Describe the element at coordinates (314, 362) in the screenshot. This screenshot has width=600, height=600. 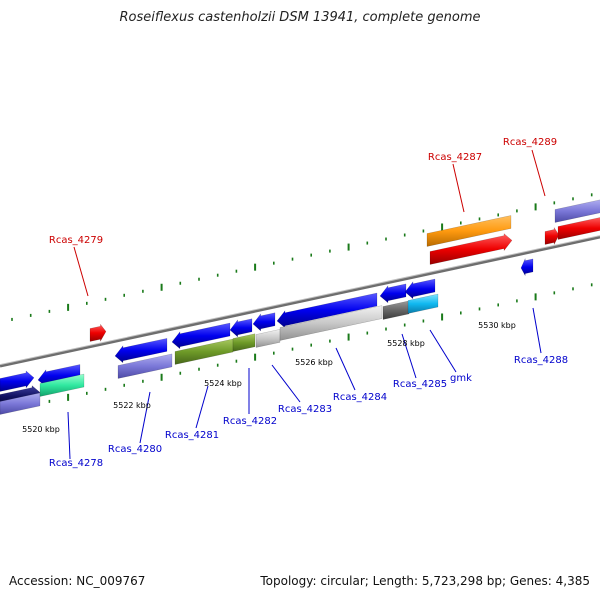
I see `position-label: 5526 kbp` at that location.